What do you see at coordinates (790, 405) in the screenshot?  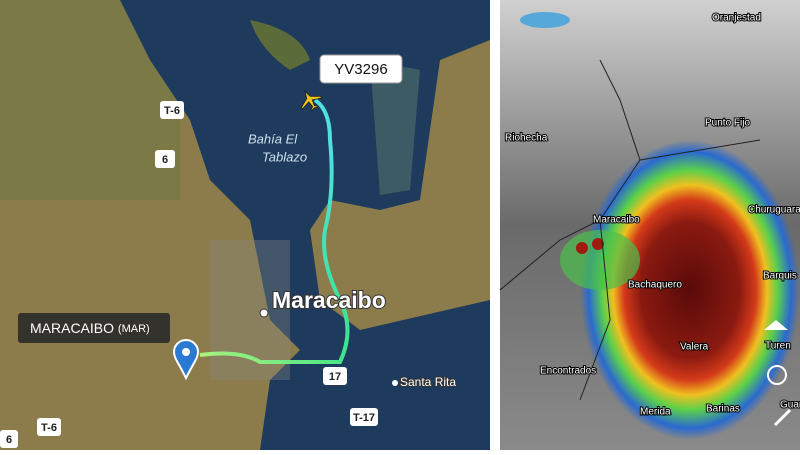 I see `city-label: Guar` at bounding box center [790, 405].